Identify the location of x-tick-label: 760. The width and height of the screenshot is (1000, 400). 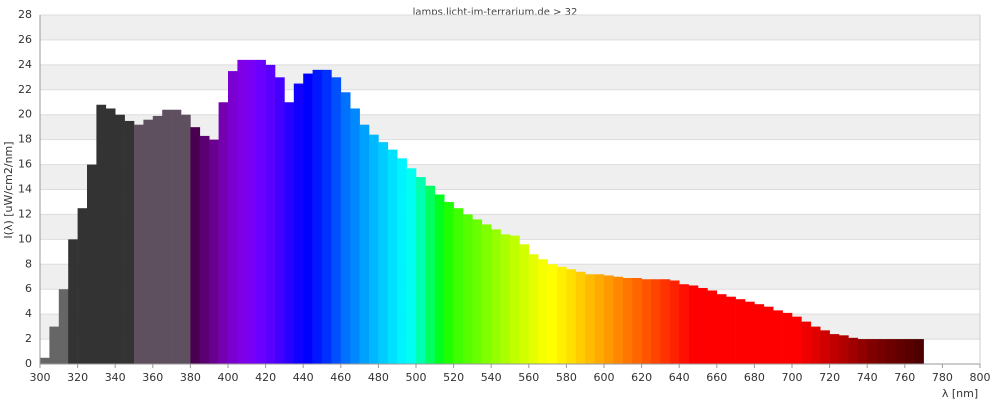
(904, 377).